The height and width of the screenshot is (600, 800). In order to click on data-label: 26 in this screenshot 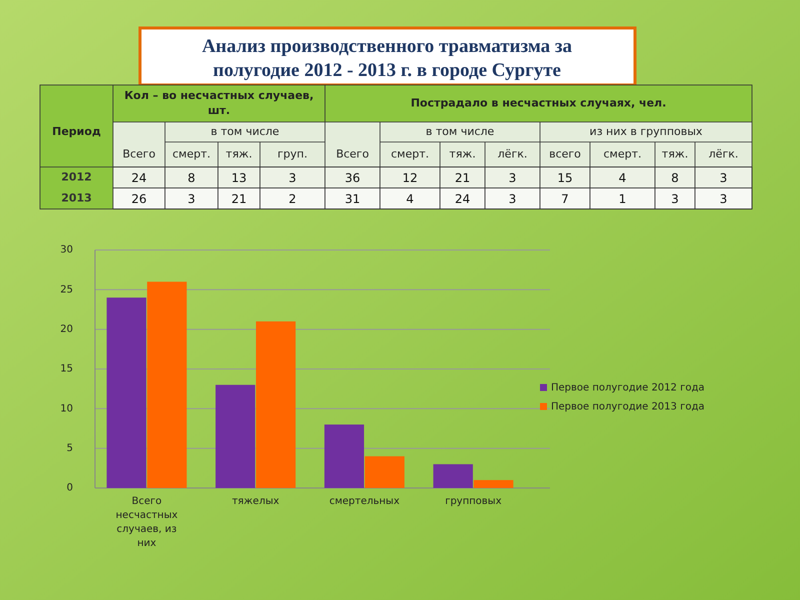, I will do `click(139, 199)`.